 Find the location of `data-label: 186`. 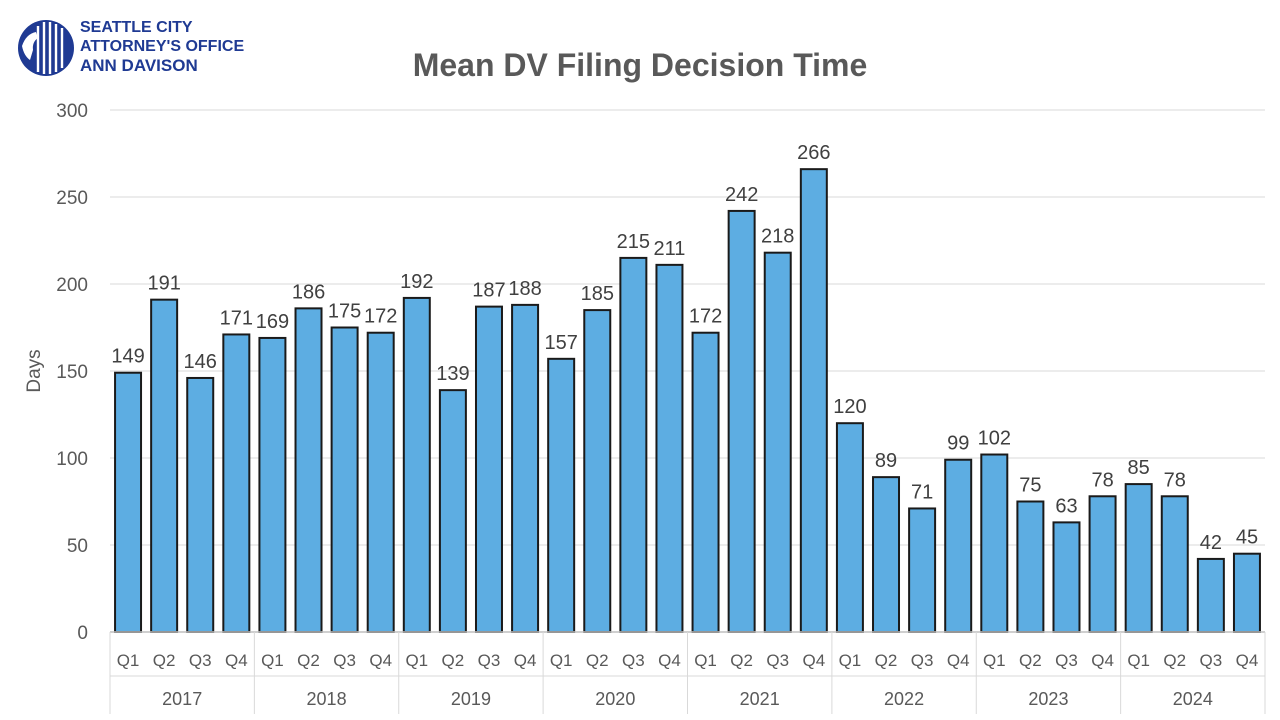

data-label: 186 is located at coordinates (308, 292).